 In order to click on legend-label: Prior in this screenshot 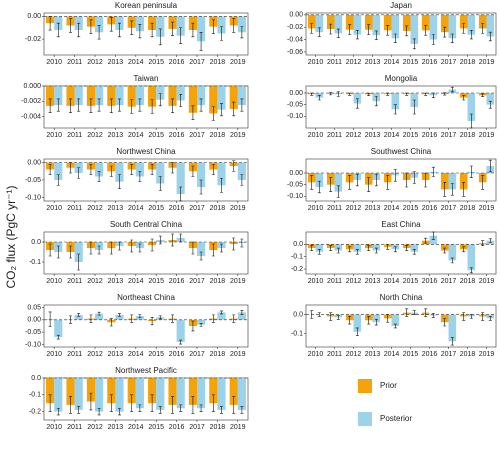, I will do `click(388, 385)`.